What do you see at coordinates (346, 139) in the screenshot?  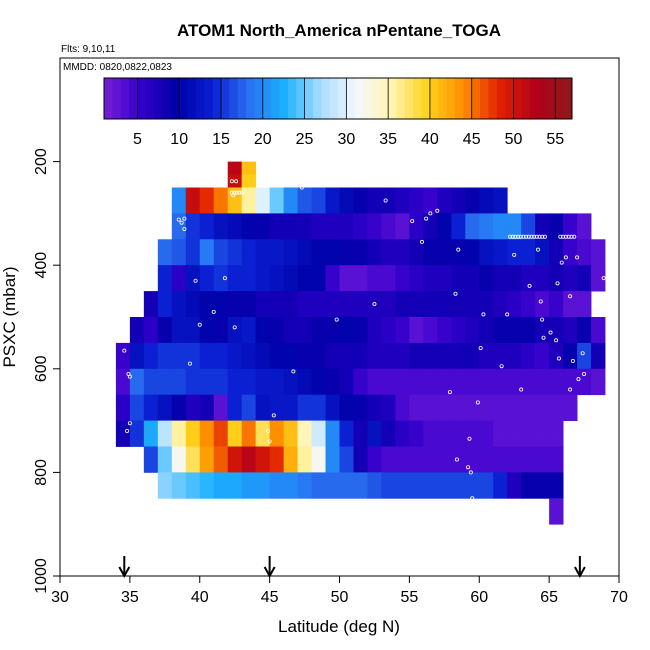 I see `colorbar-tick-label: 30` at bounding box center [346, 139].